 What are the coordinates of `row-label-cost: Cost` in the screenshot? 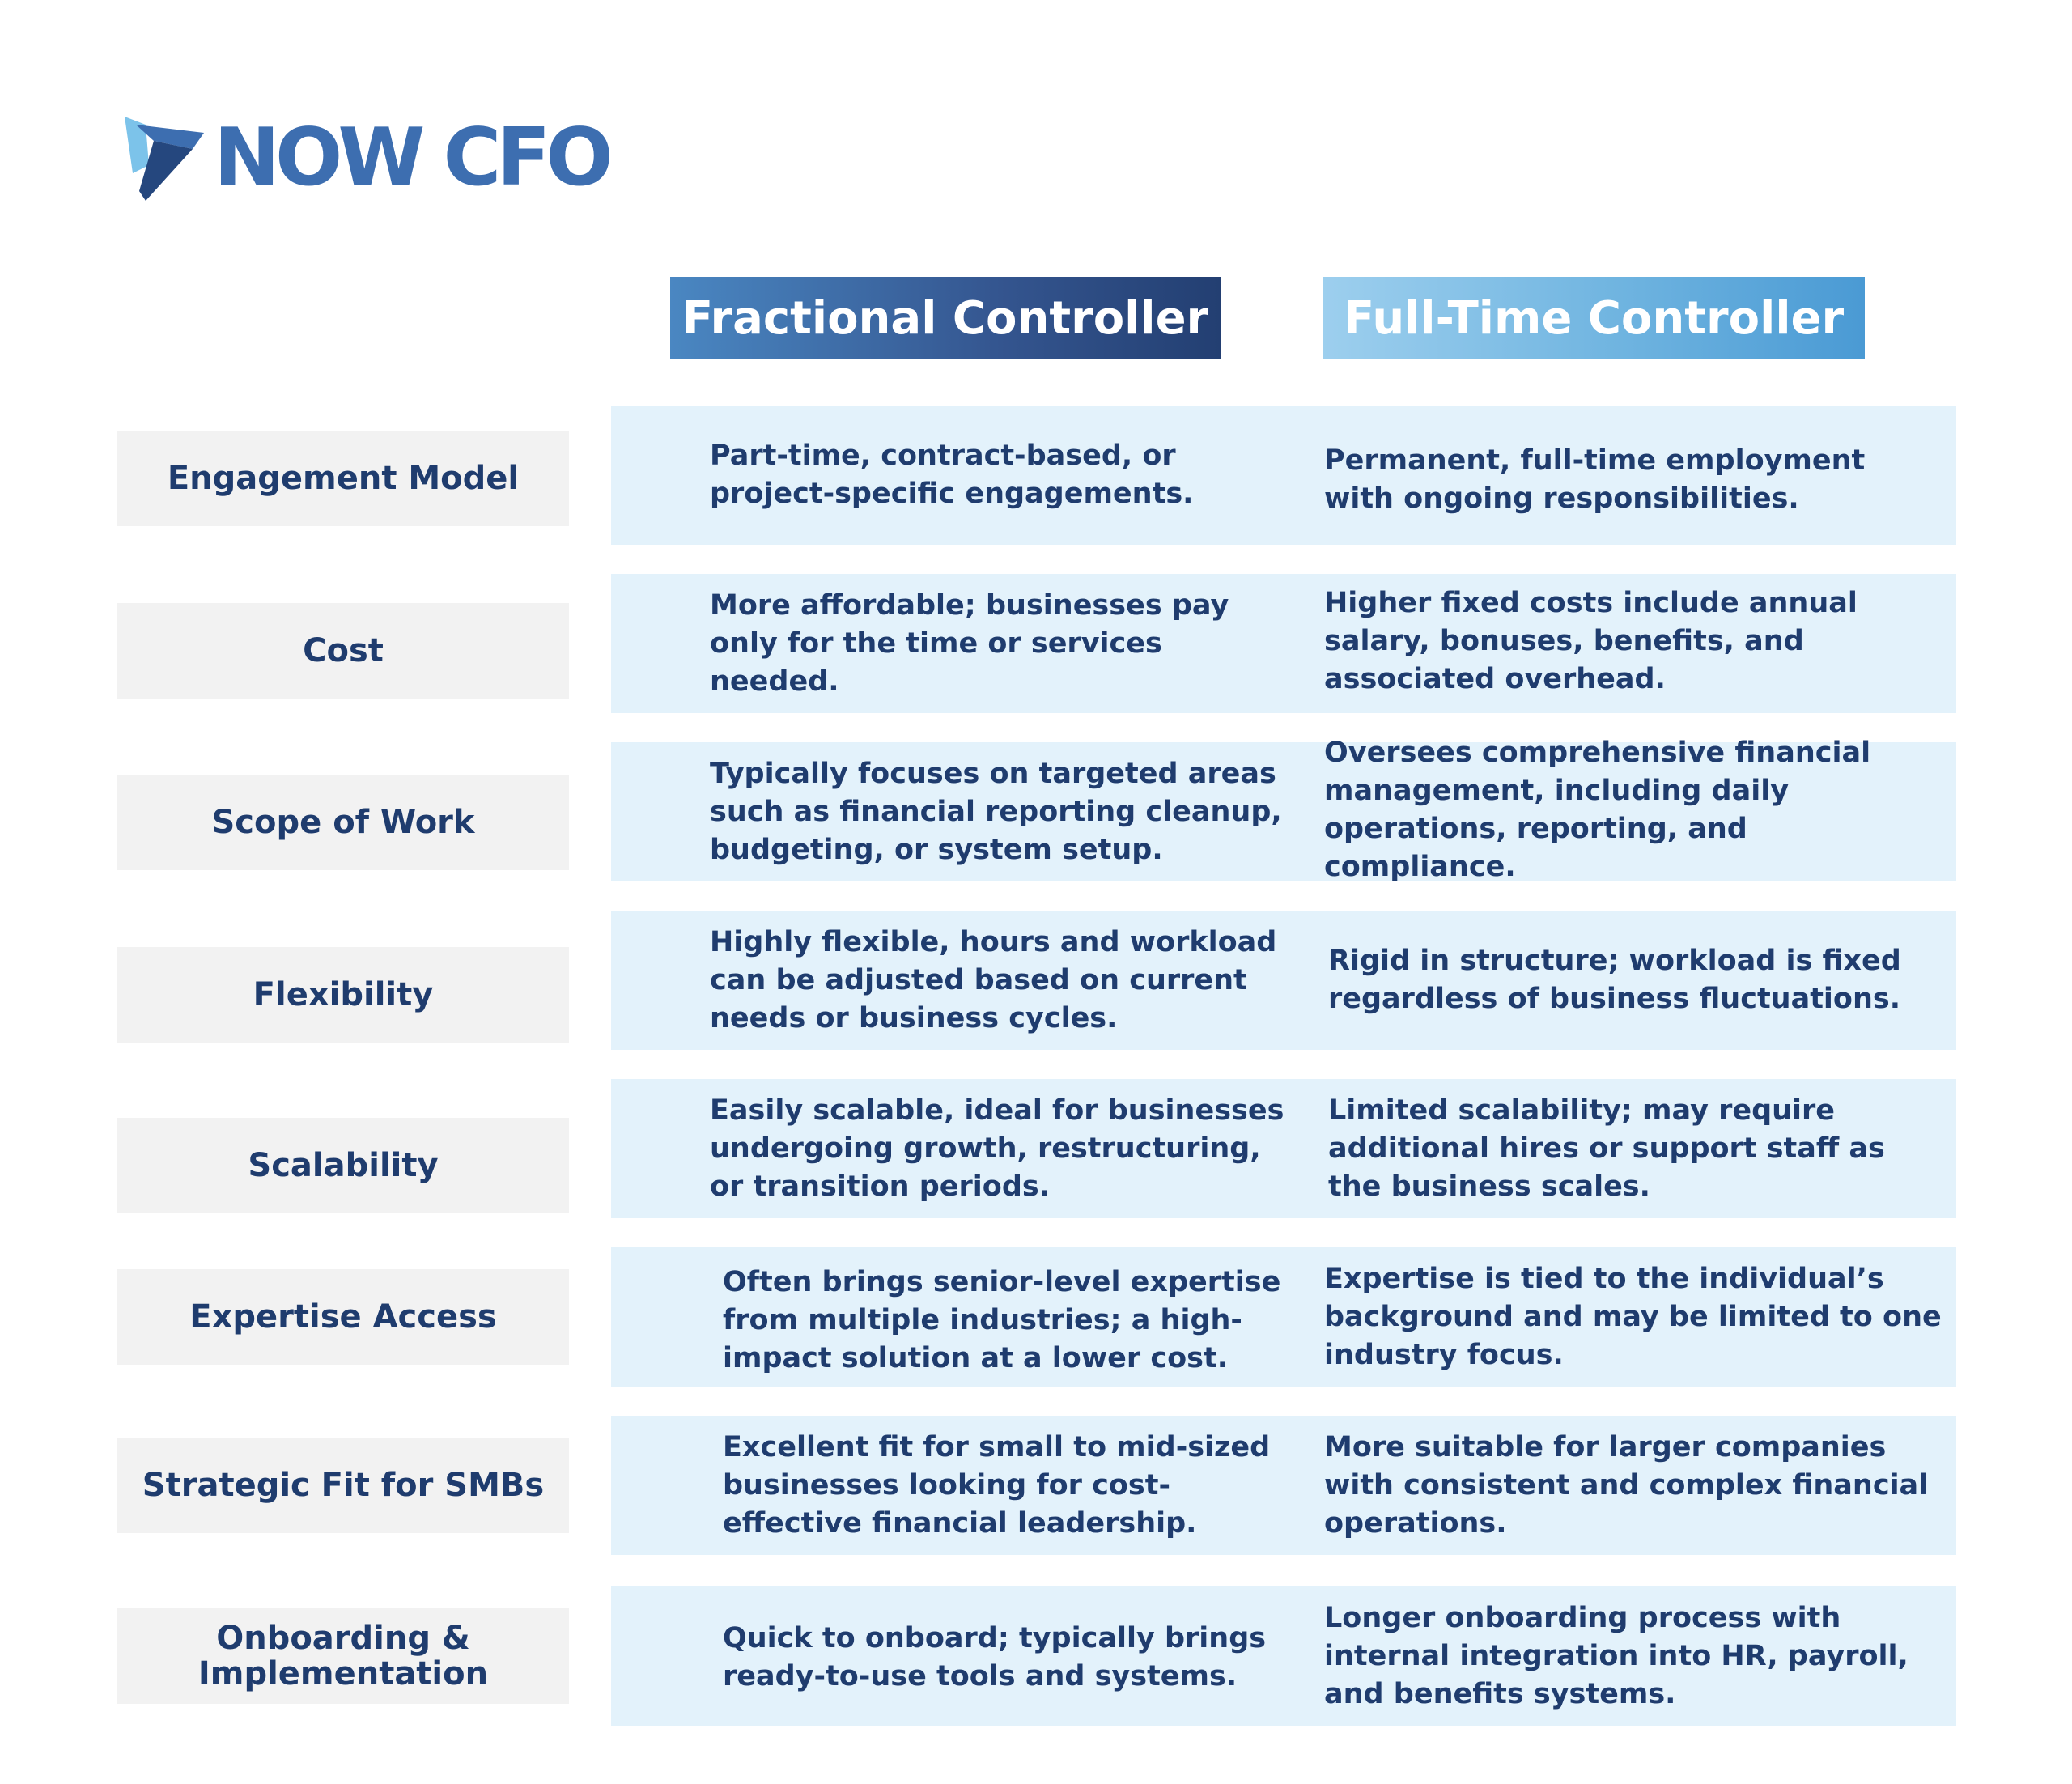 It's located at (343, 651).